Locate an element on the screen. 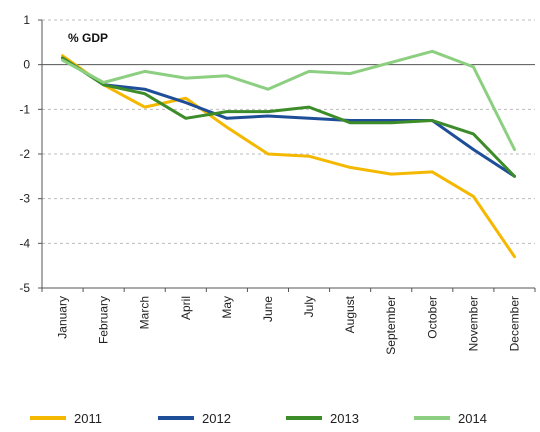 The image size is (540, 432). y-tick-label: -5 is located at coordinates (24, 288).